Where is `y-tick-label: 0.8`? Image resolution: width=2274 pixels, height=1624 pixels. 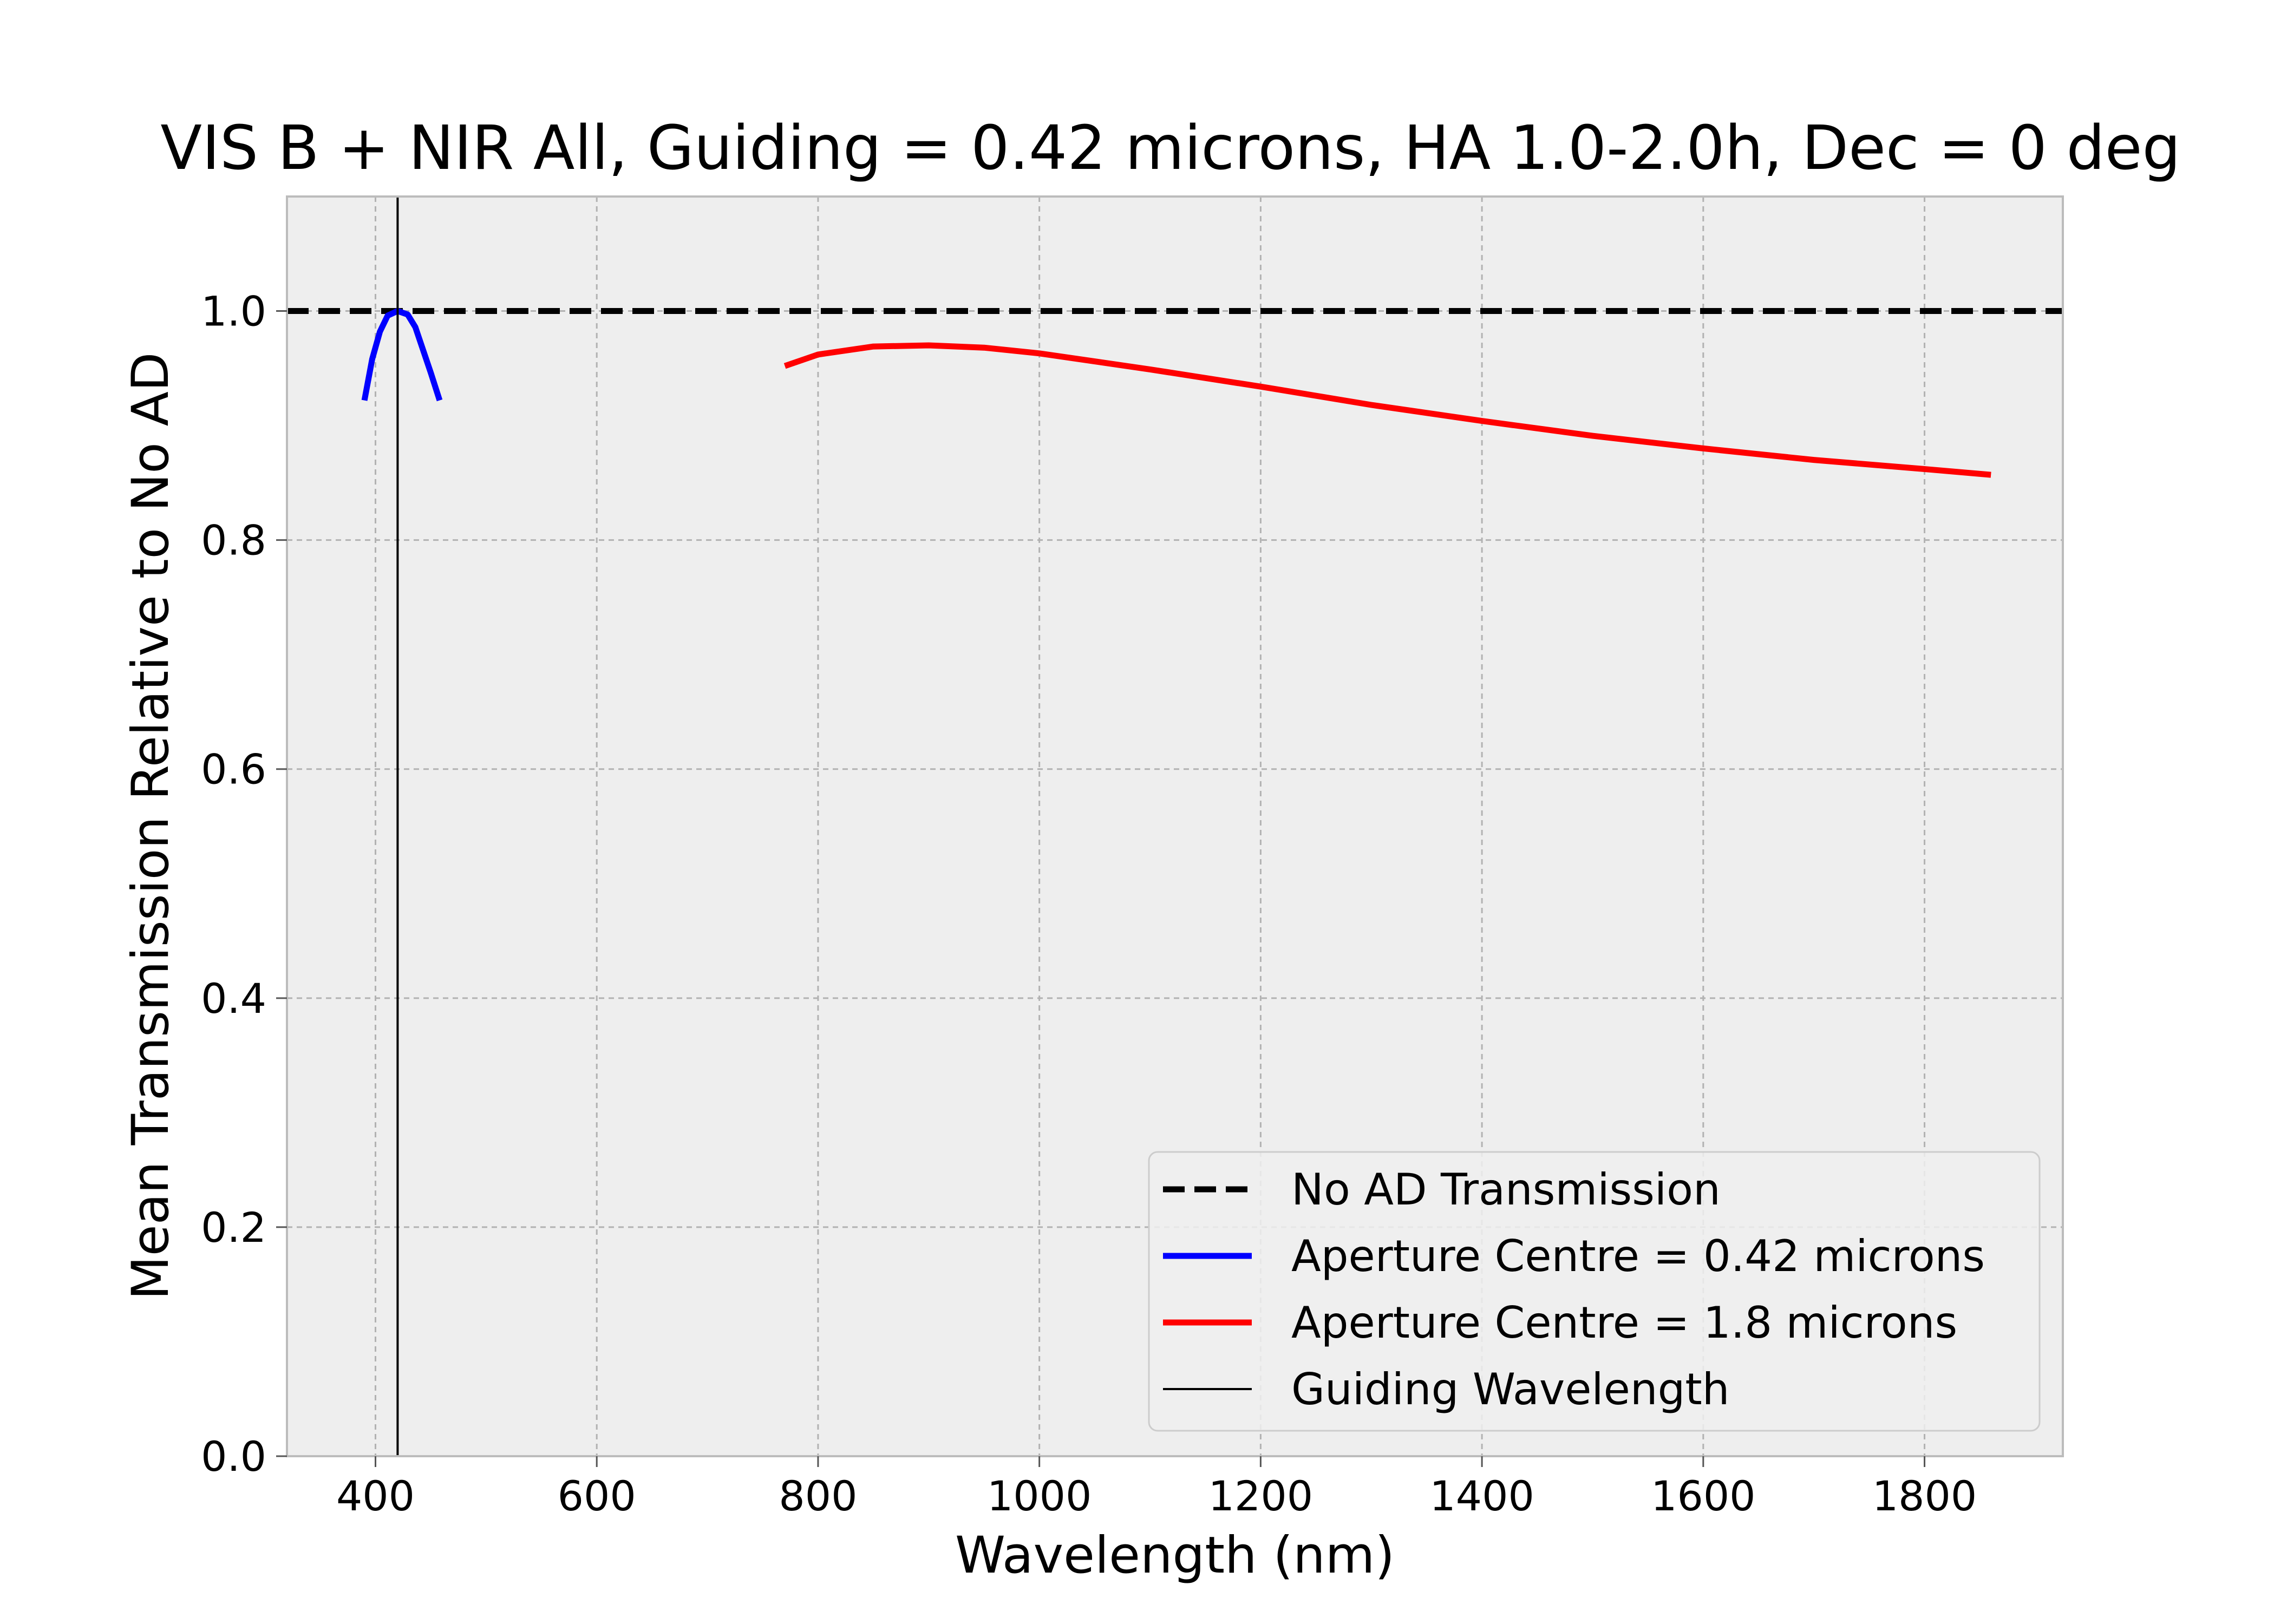
y-tick-label: 0.8 is located at coordinates (234, 540).